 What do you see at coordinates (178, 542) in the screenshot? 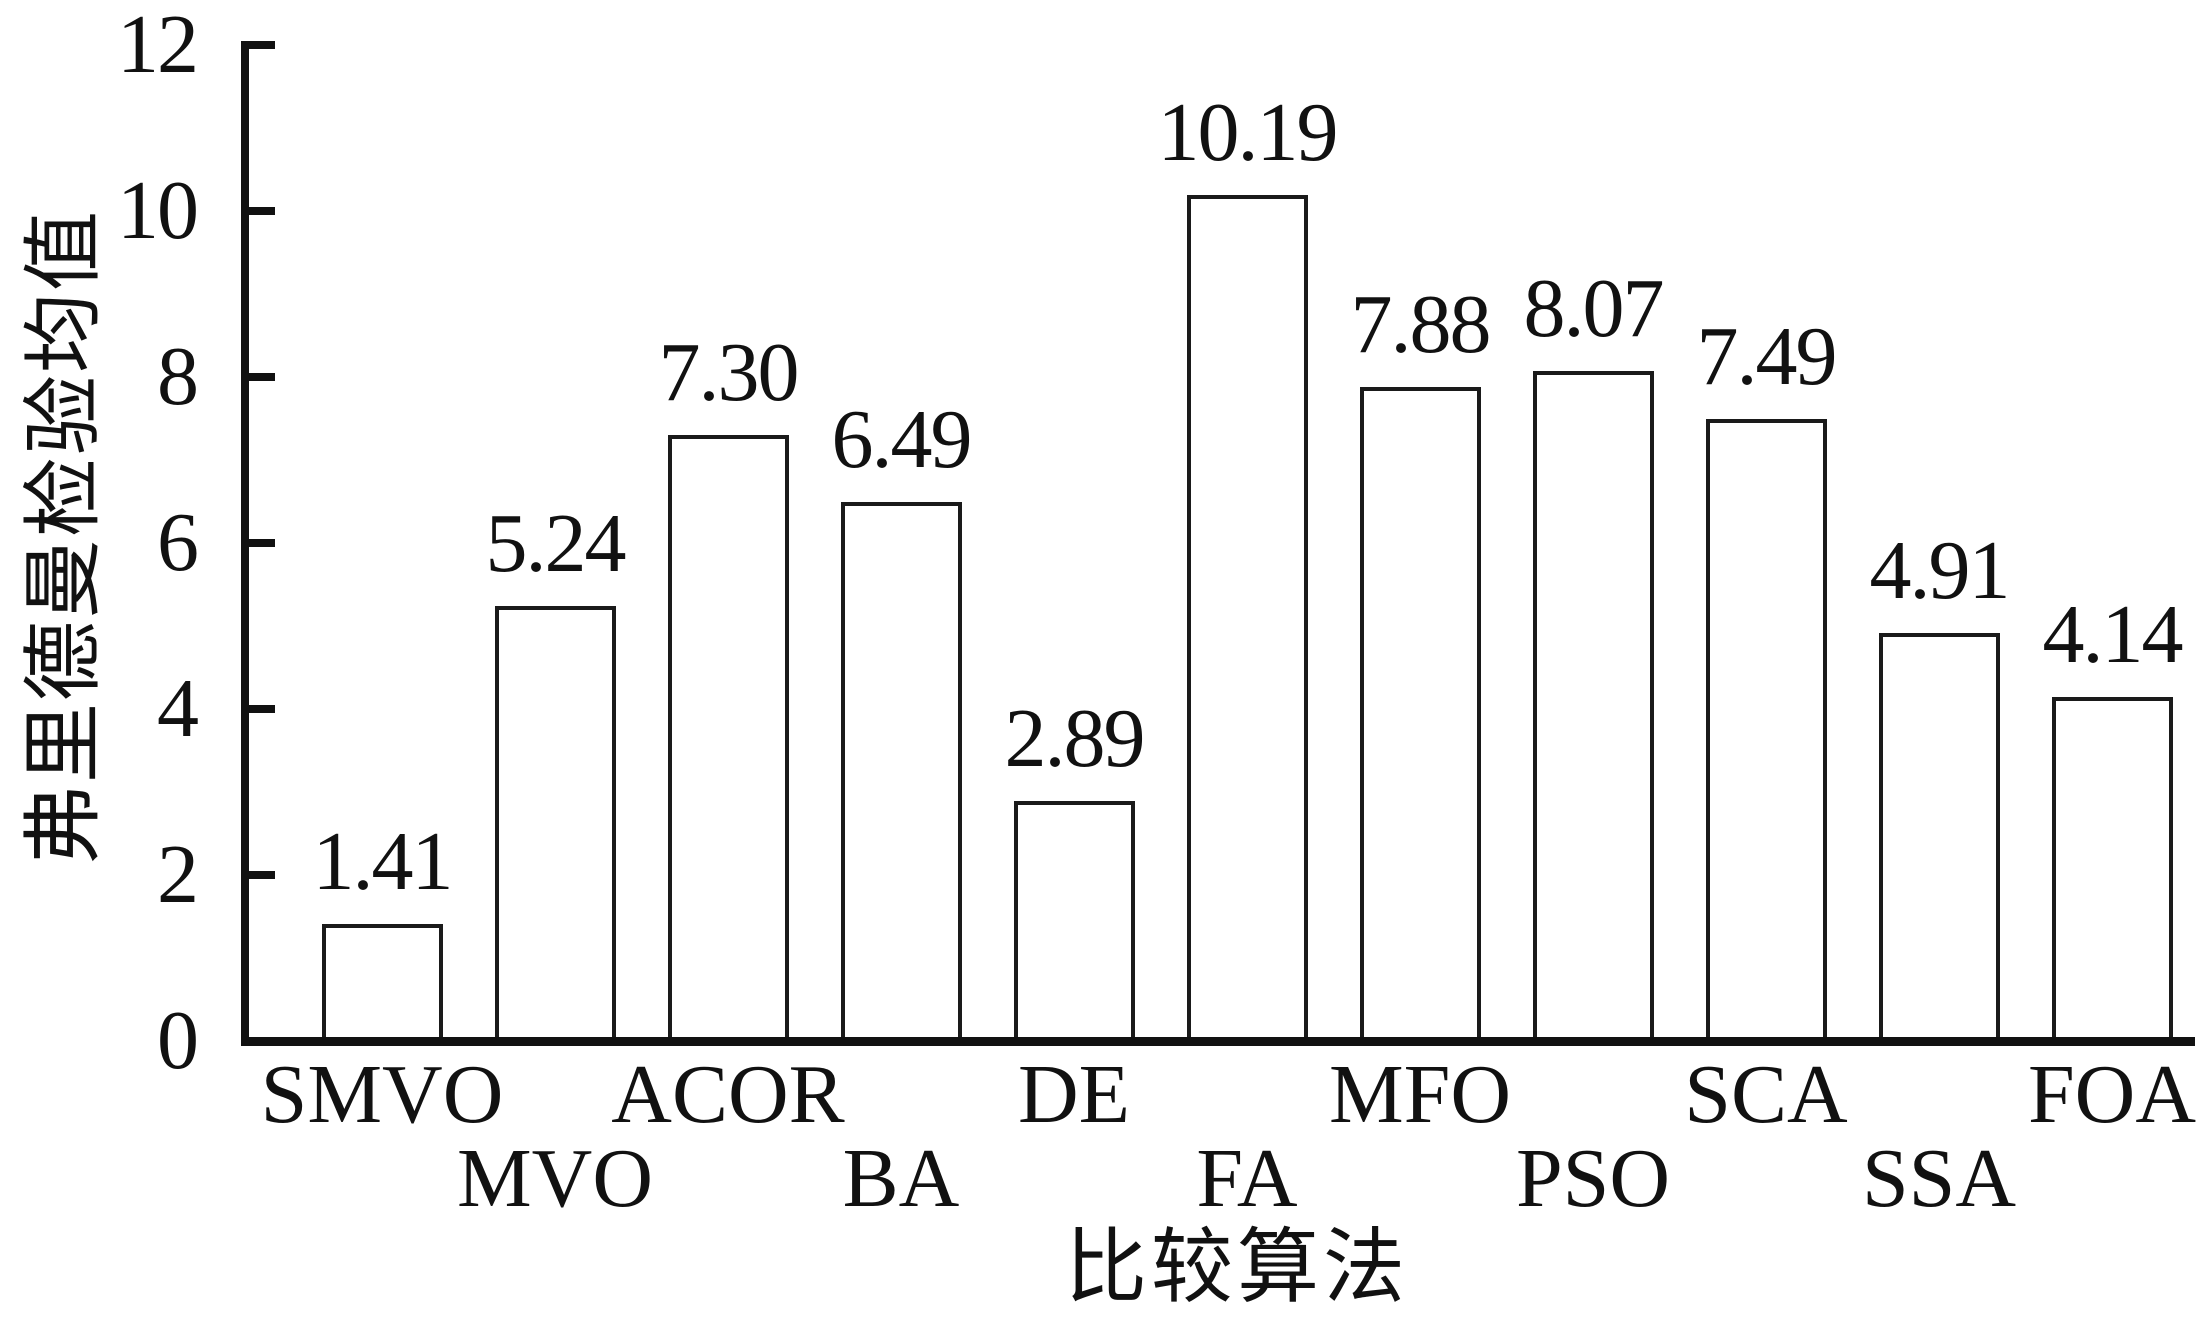
I see `y-tick-label-6: 6` at bounding box center [178, 542].